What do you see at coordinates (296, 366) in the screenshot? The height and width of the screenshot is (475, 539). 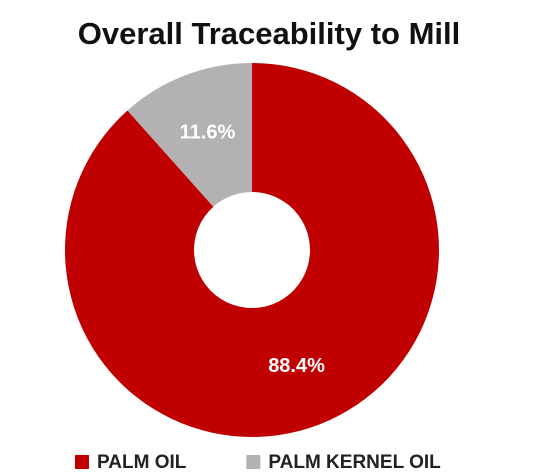 I see `value-label: 88.4%` at bounding box center [296, 366].